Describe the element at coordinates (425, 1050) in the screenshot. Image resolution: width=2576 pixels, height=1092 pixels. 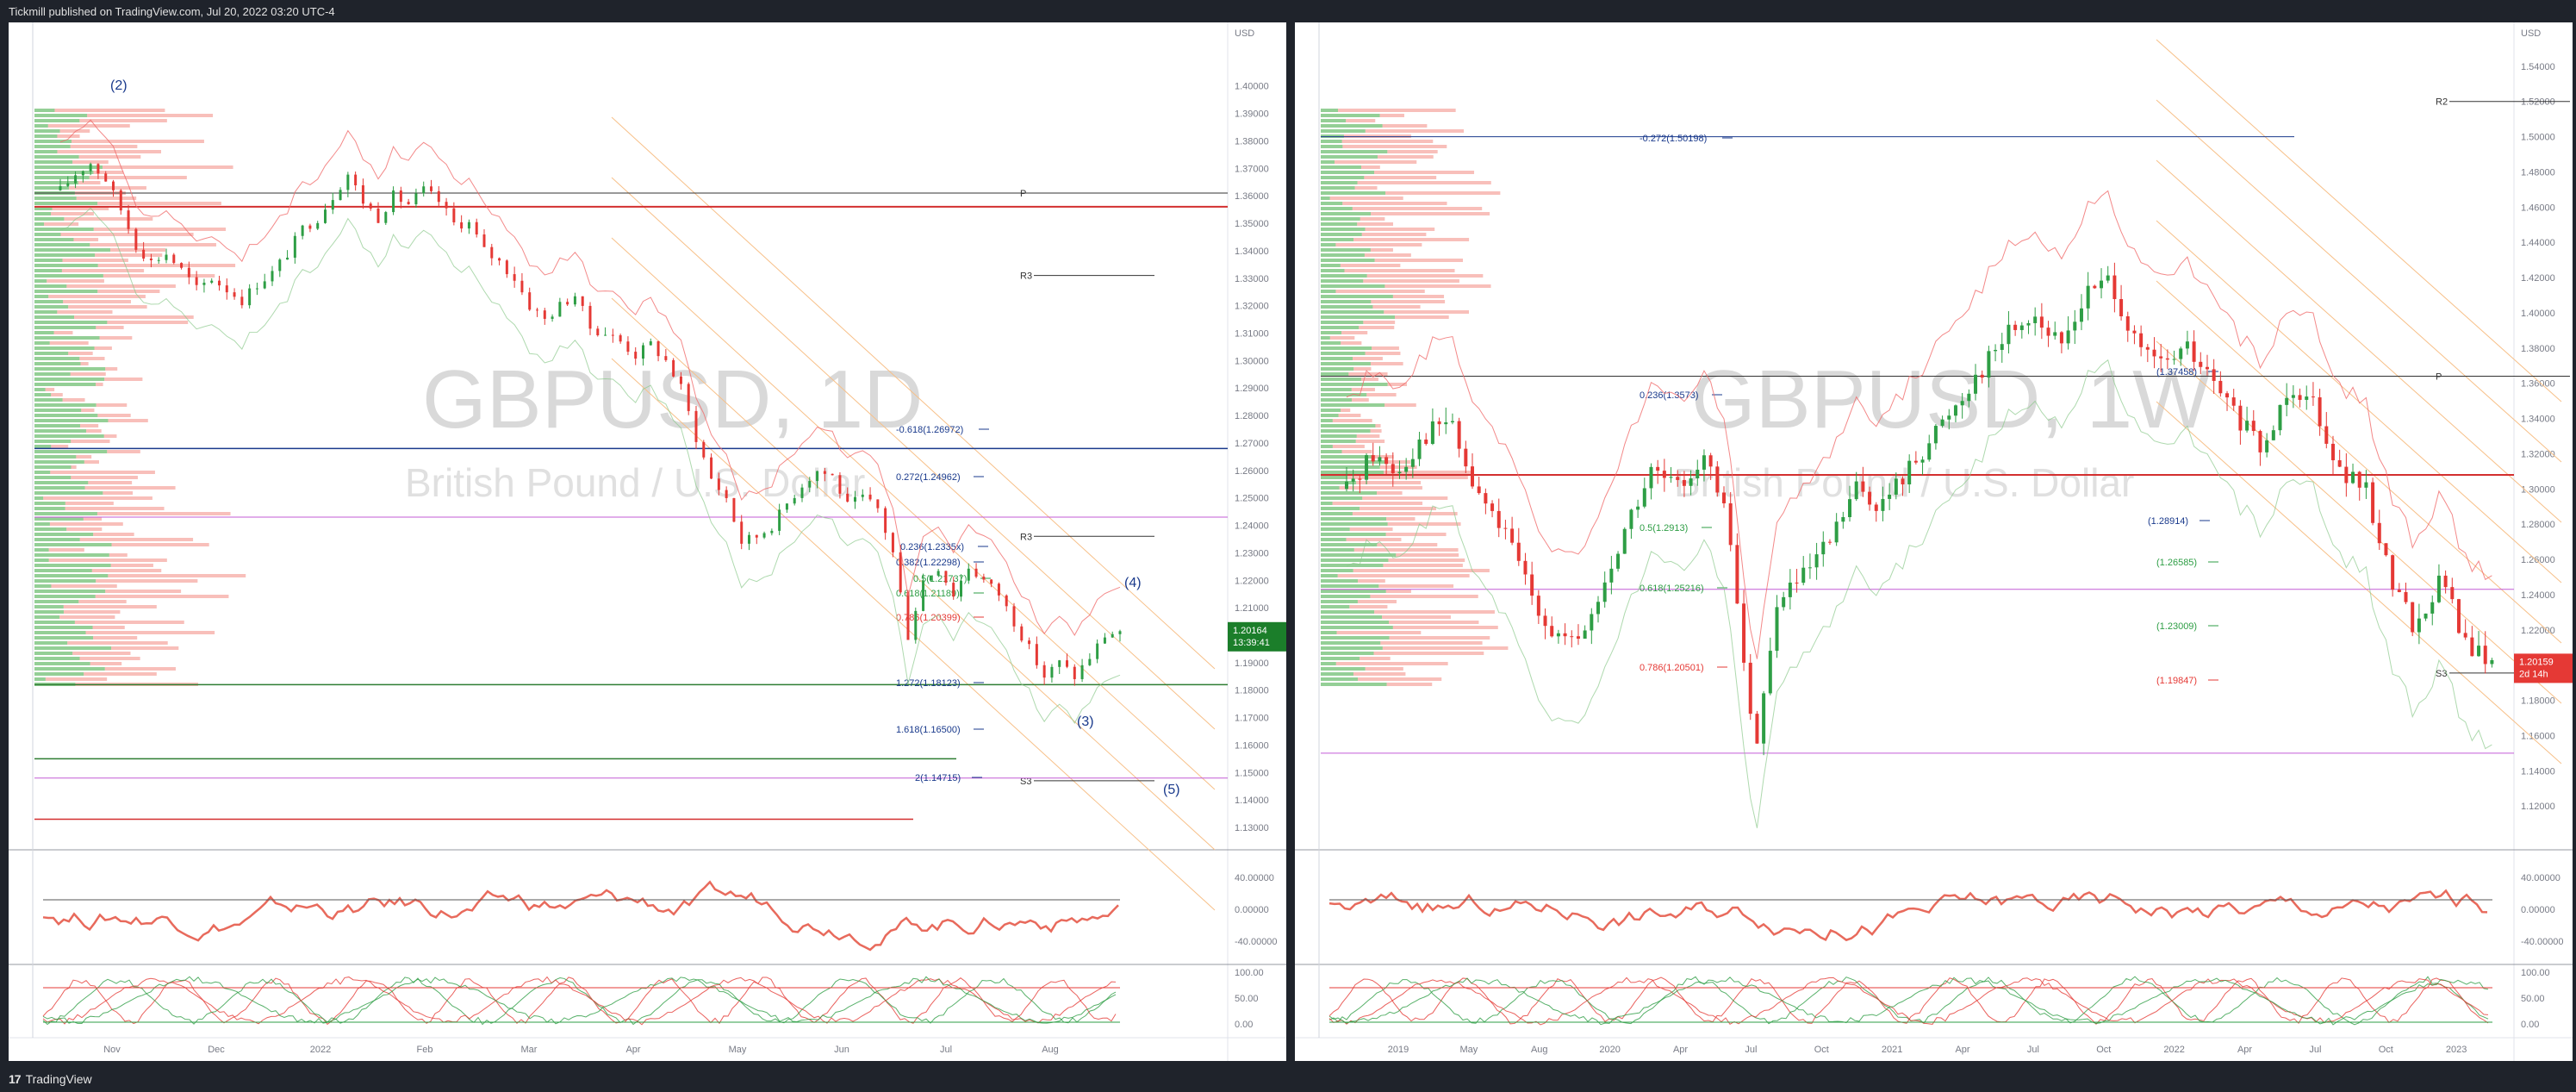
I see `x-tick-label: Feb` at that location.